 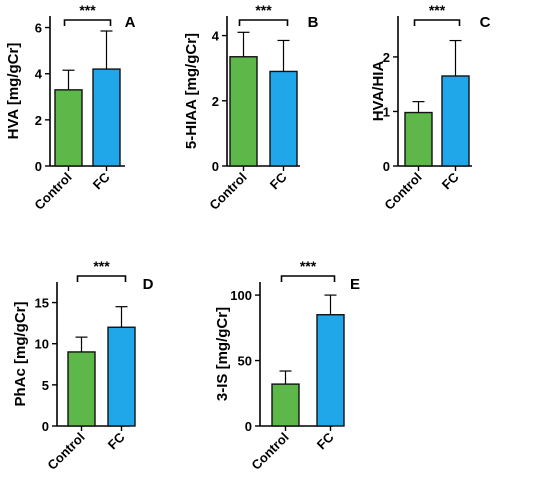 What do you see at coordinates (313, 22) in the screenshot?
I see `panel-label: B` at bounding box center [313, 22].